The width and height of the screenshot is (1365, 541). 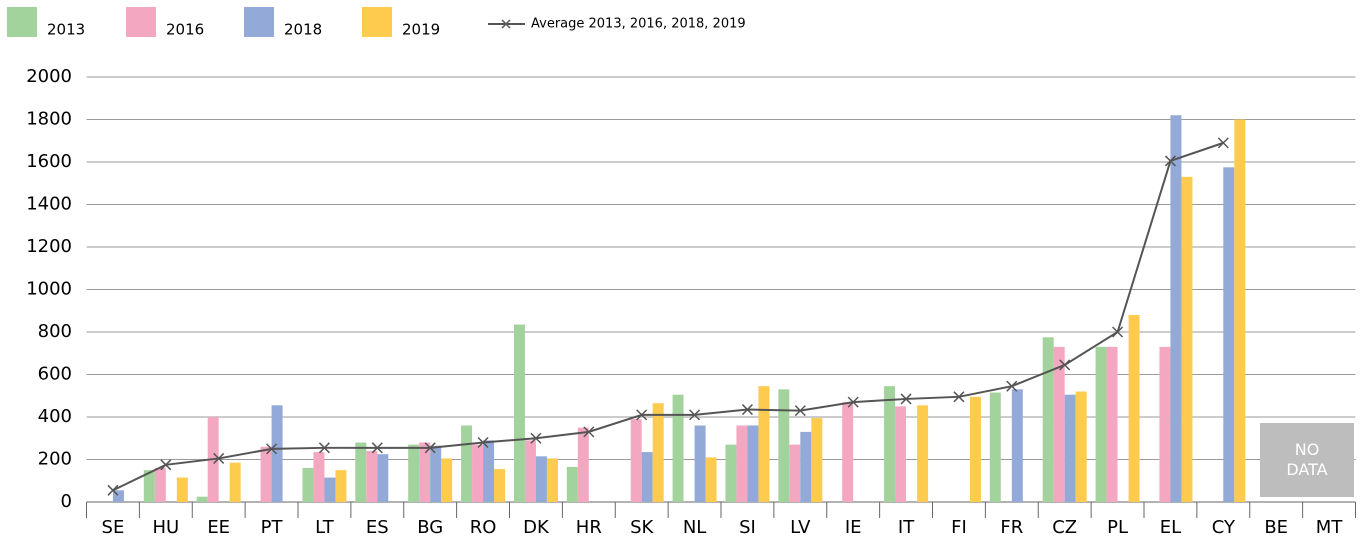 What do you see at coordinates (377, 527) in the screenshot?
I see `x-tick-label: ES` at bounding box center [377, 527].